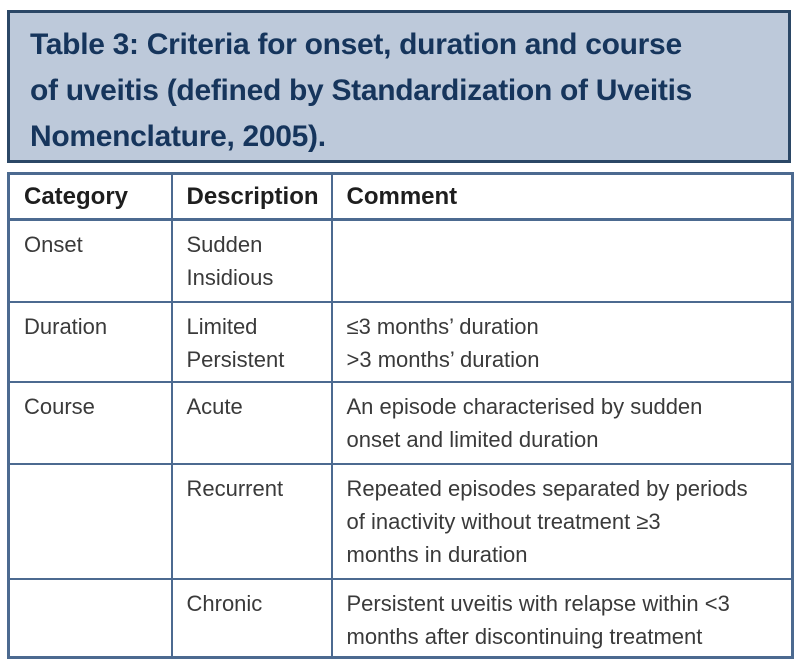 The image size is (800, 667). What do you see at coordinates (251, 521) in the screenshot?
I see `cell-description: Recurrent` at bounding box center [251, 521].